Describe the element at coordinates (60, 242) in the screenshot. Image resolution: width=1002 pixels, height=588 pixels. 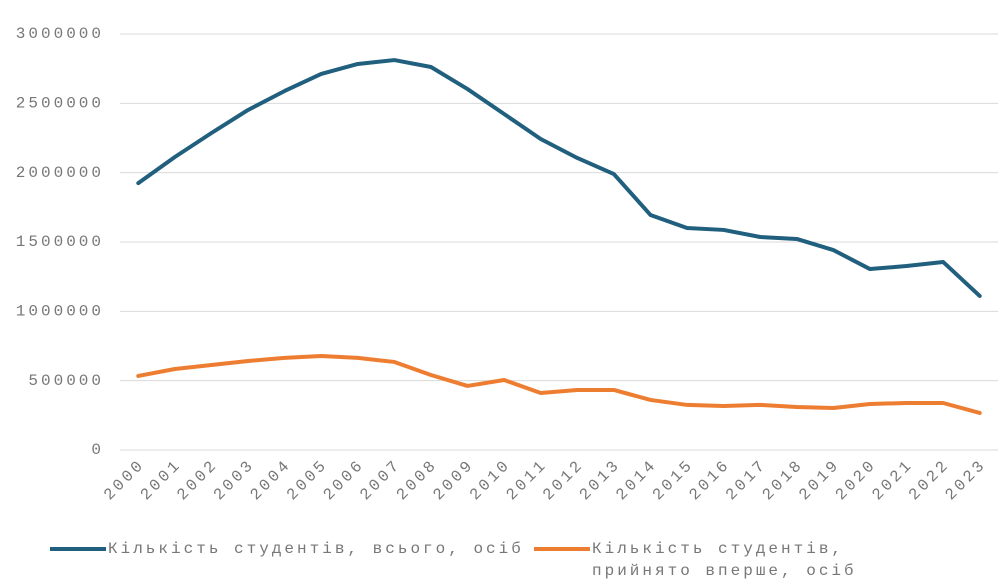
I see `y-tick-label: 1500000` at that location.